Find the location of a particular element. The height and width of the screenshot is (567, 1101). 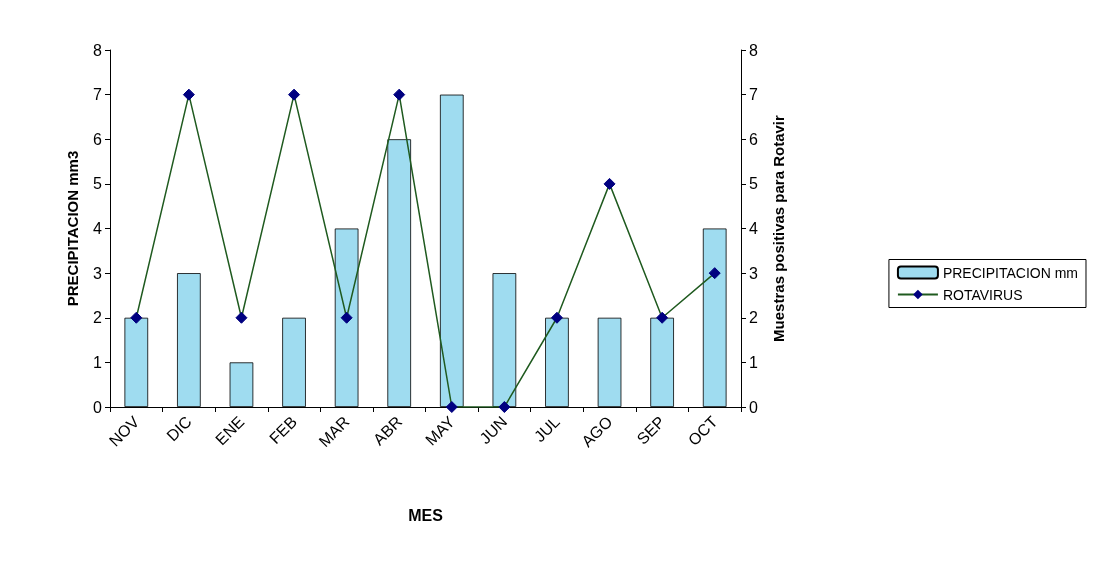

y-axis-title: PRECIPITACION mm3 is located at coordinates (72, 228).